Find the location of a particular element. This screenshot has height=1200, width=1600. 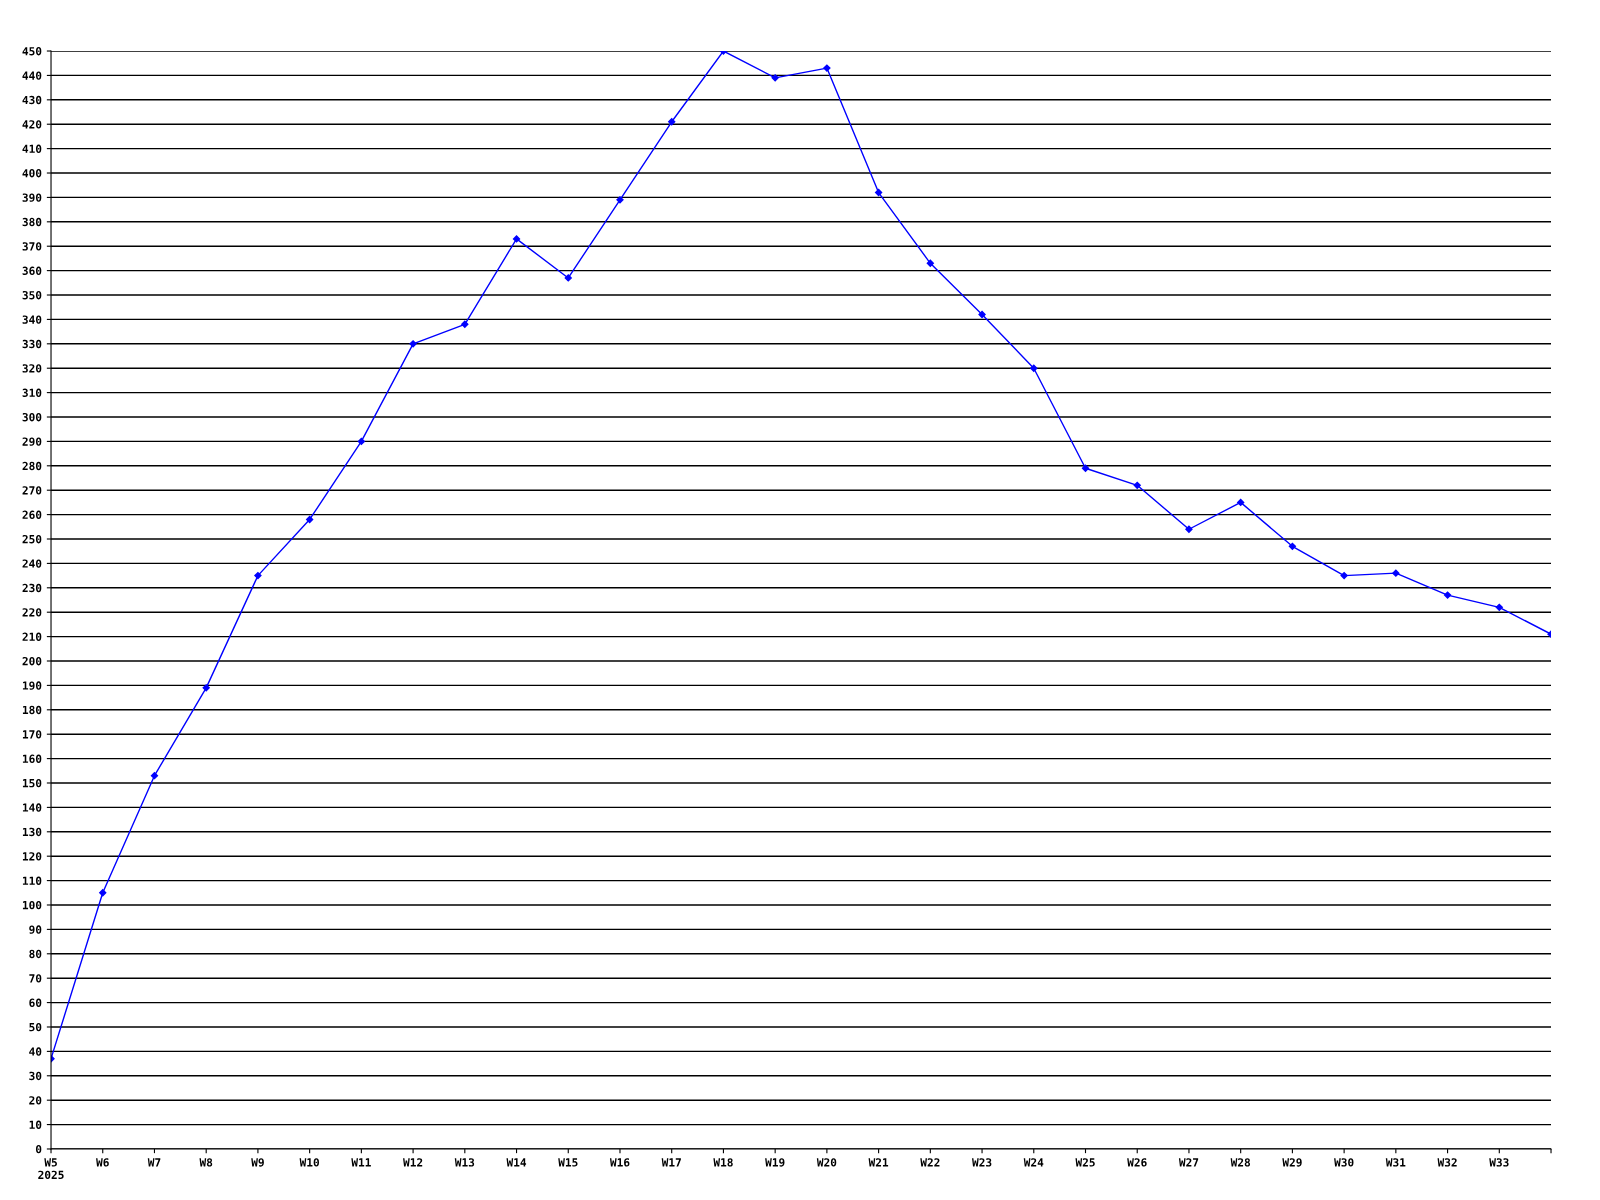

y-tick-label: 410 is located at coordinates (32, 148).